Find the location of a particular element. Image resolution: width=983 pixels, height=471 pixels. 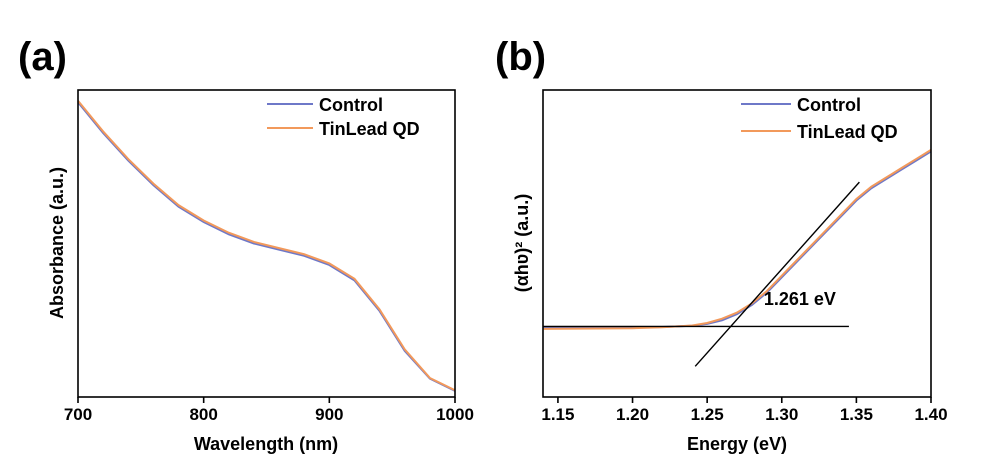

panel-a-x-axis-title: Wavelength (nm) is located at coordinates (266, 444).